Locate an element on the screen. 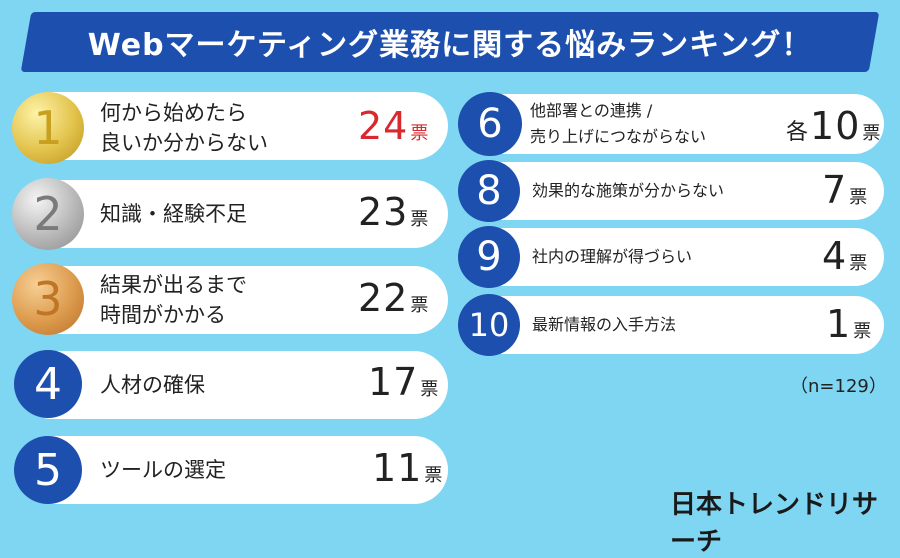 The height and width of the screenshot is (558, 900). rank-badge: 6 is located at coordinates (490, 124).